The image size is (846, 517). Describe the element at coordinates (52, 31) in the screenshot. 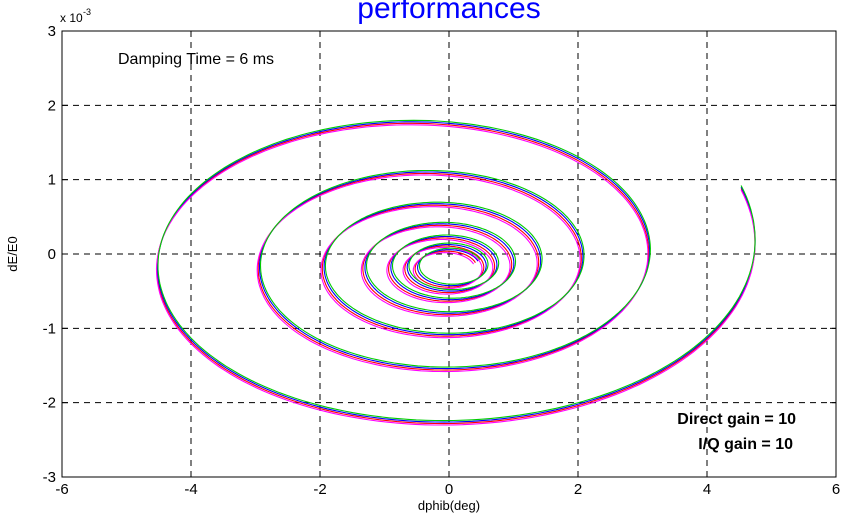

I see `y-tick-label: 3` at that location.